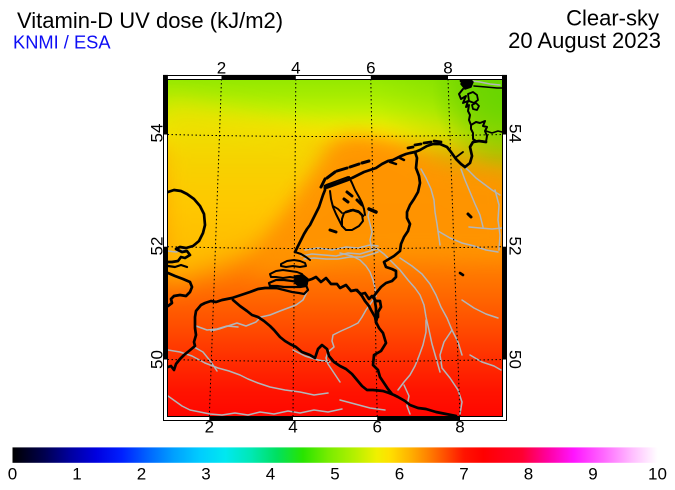 This screenshot has width=675, height=490. I want to click on svg-text: 1, so click(76, 474).